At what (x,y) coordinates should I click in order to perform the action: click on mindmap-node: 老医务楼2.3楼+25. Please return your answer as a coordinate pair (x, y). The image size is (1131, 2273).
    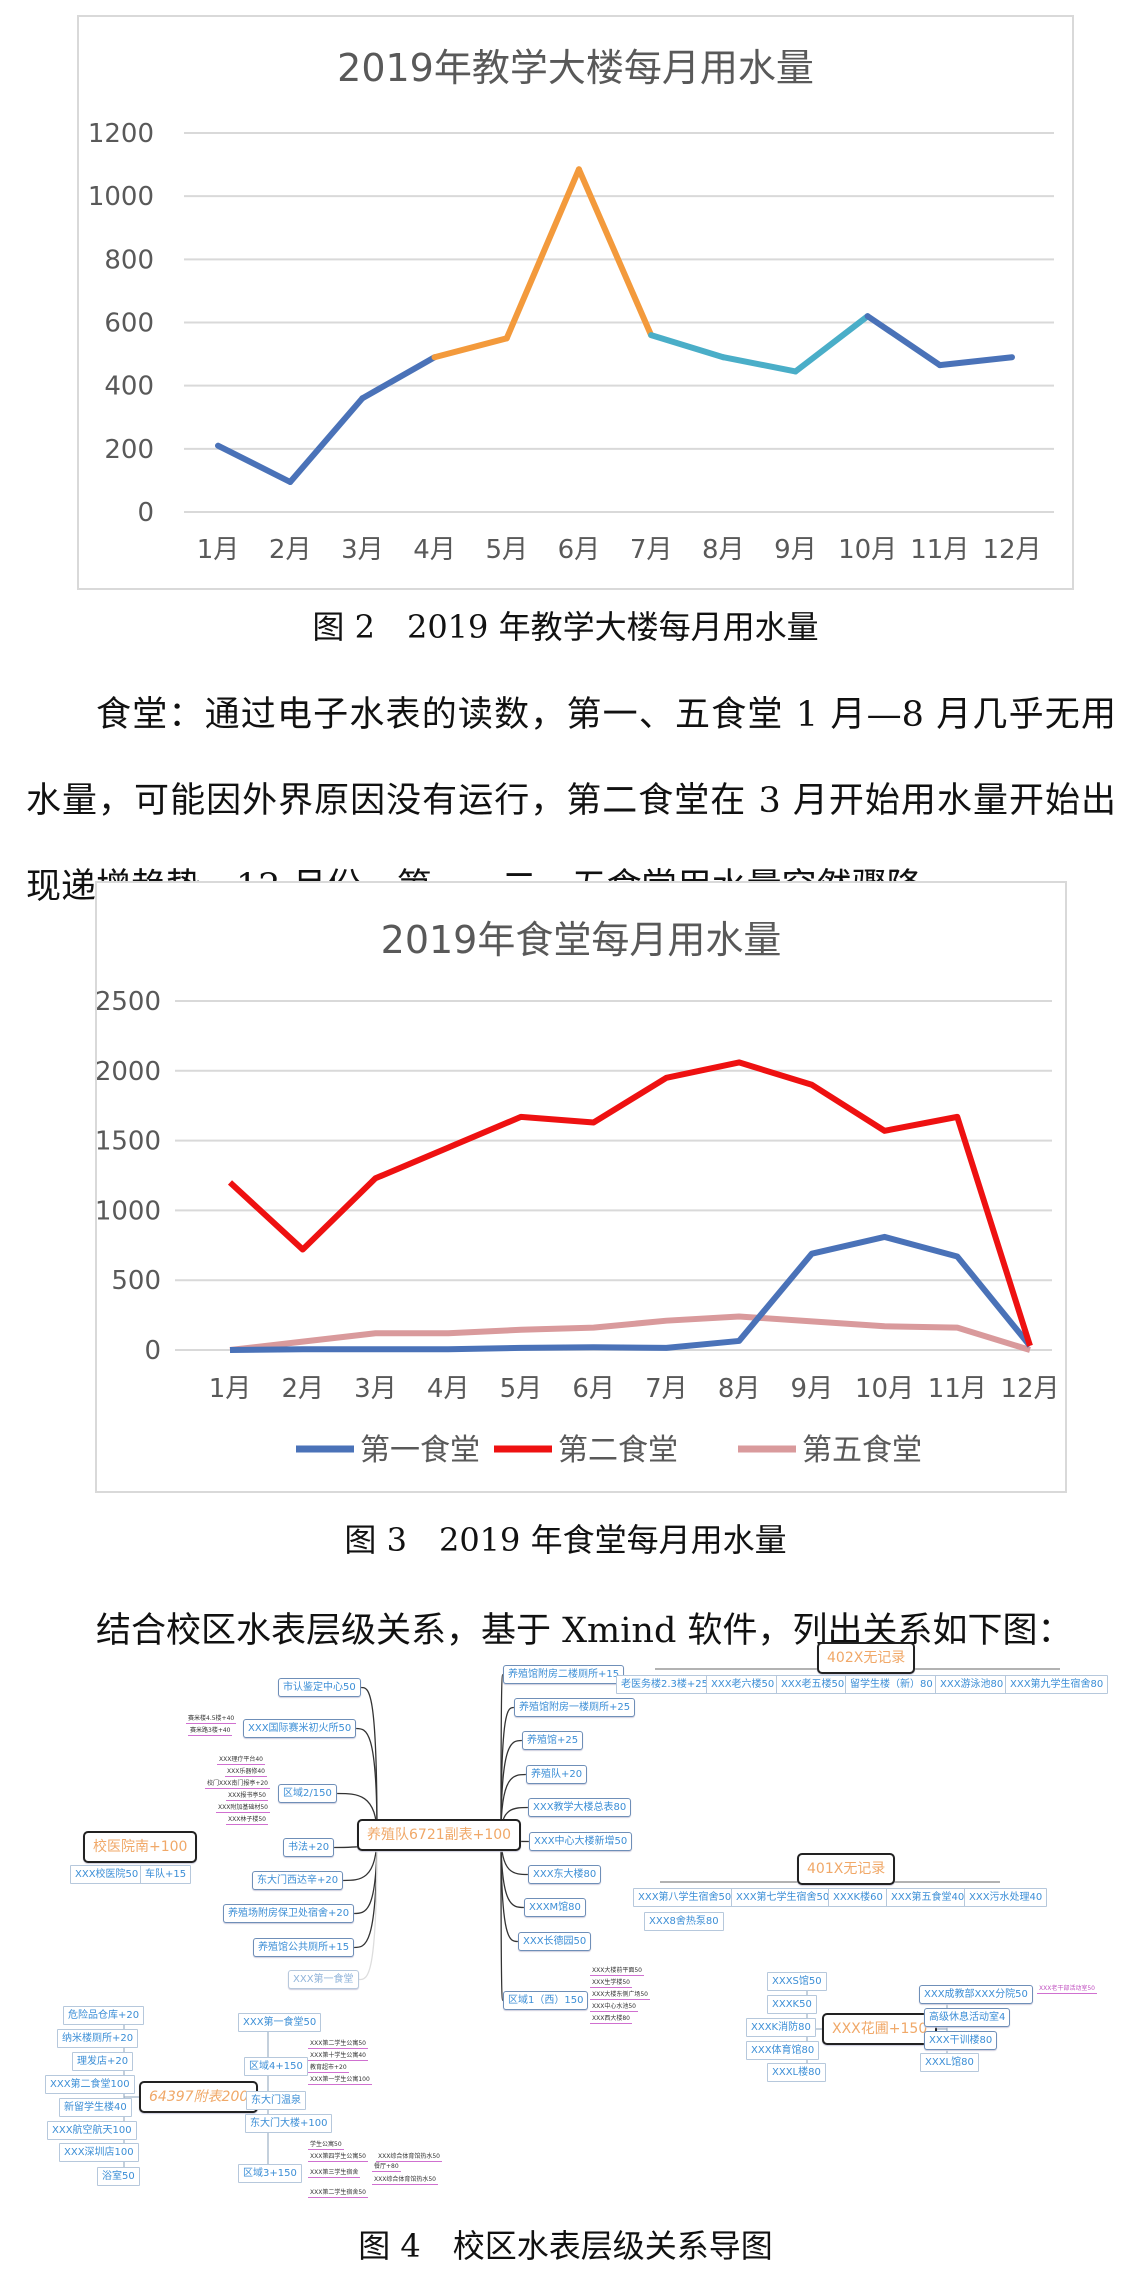
    Looking at the image, I should click on (665, 1684).